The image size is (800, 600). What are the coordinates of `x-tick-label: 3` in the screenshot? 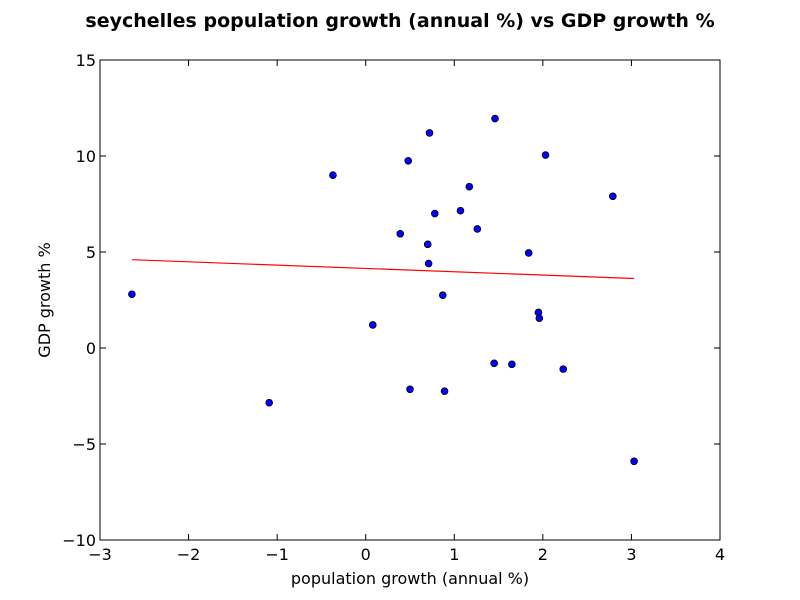 It's located at (631, 554).